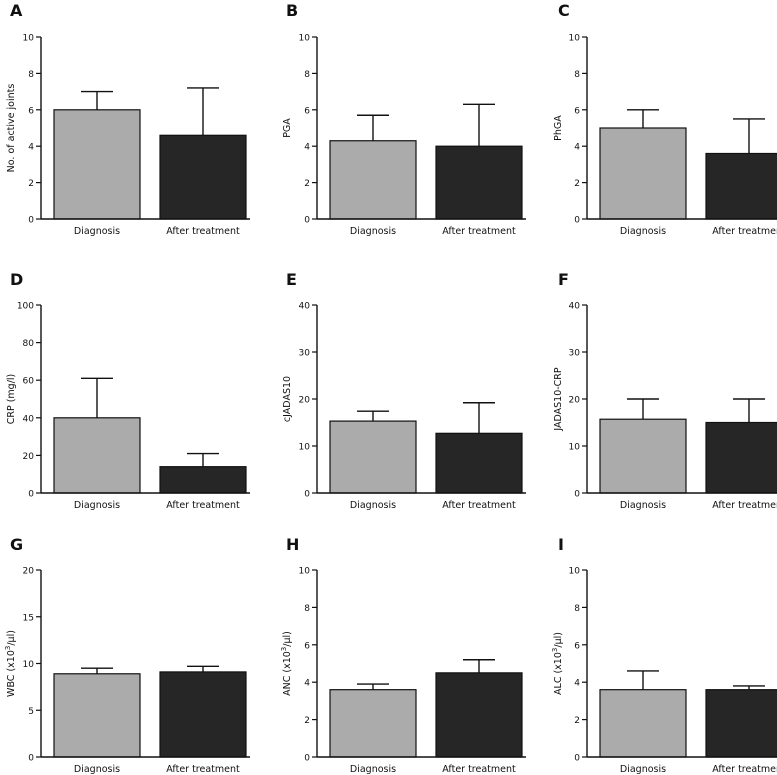 This screenshot has width=777, height=775. Describe the element at coordinates (563, 279) in the screenshot. I see `panel-letter: F` at that location.